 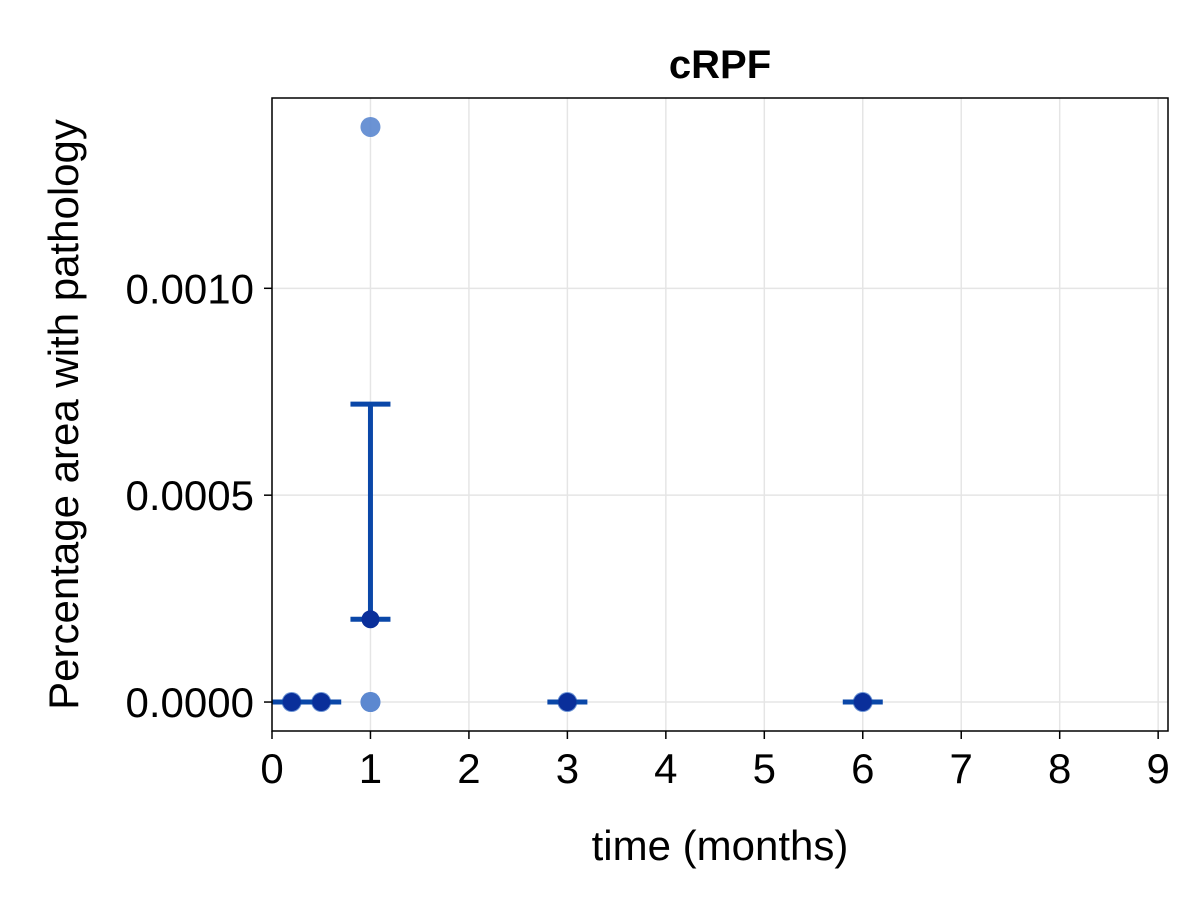 I want to click on x-axis-label: time (months), so click(x=720, y=845).